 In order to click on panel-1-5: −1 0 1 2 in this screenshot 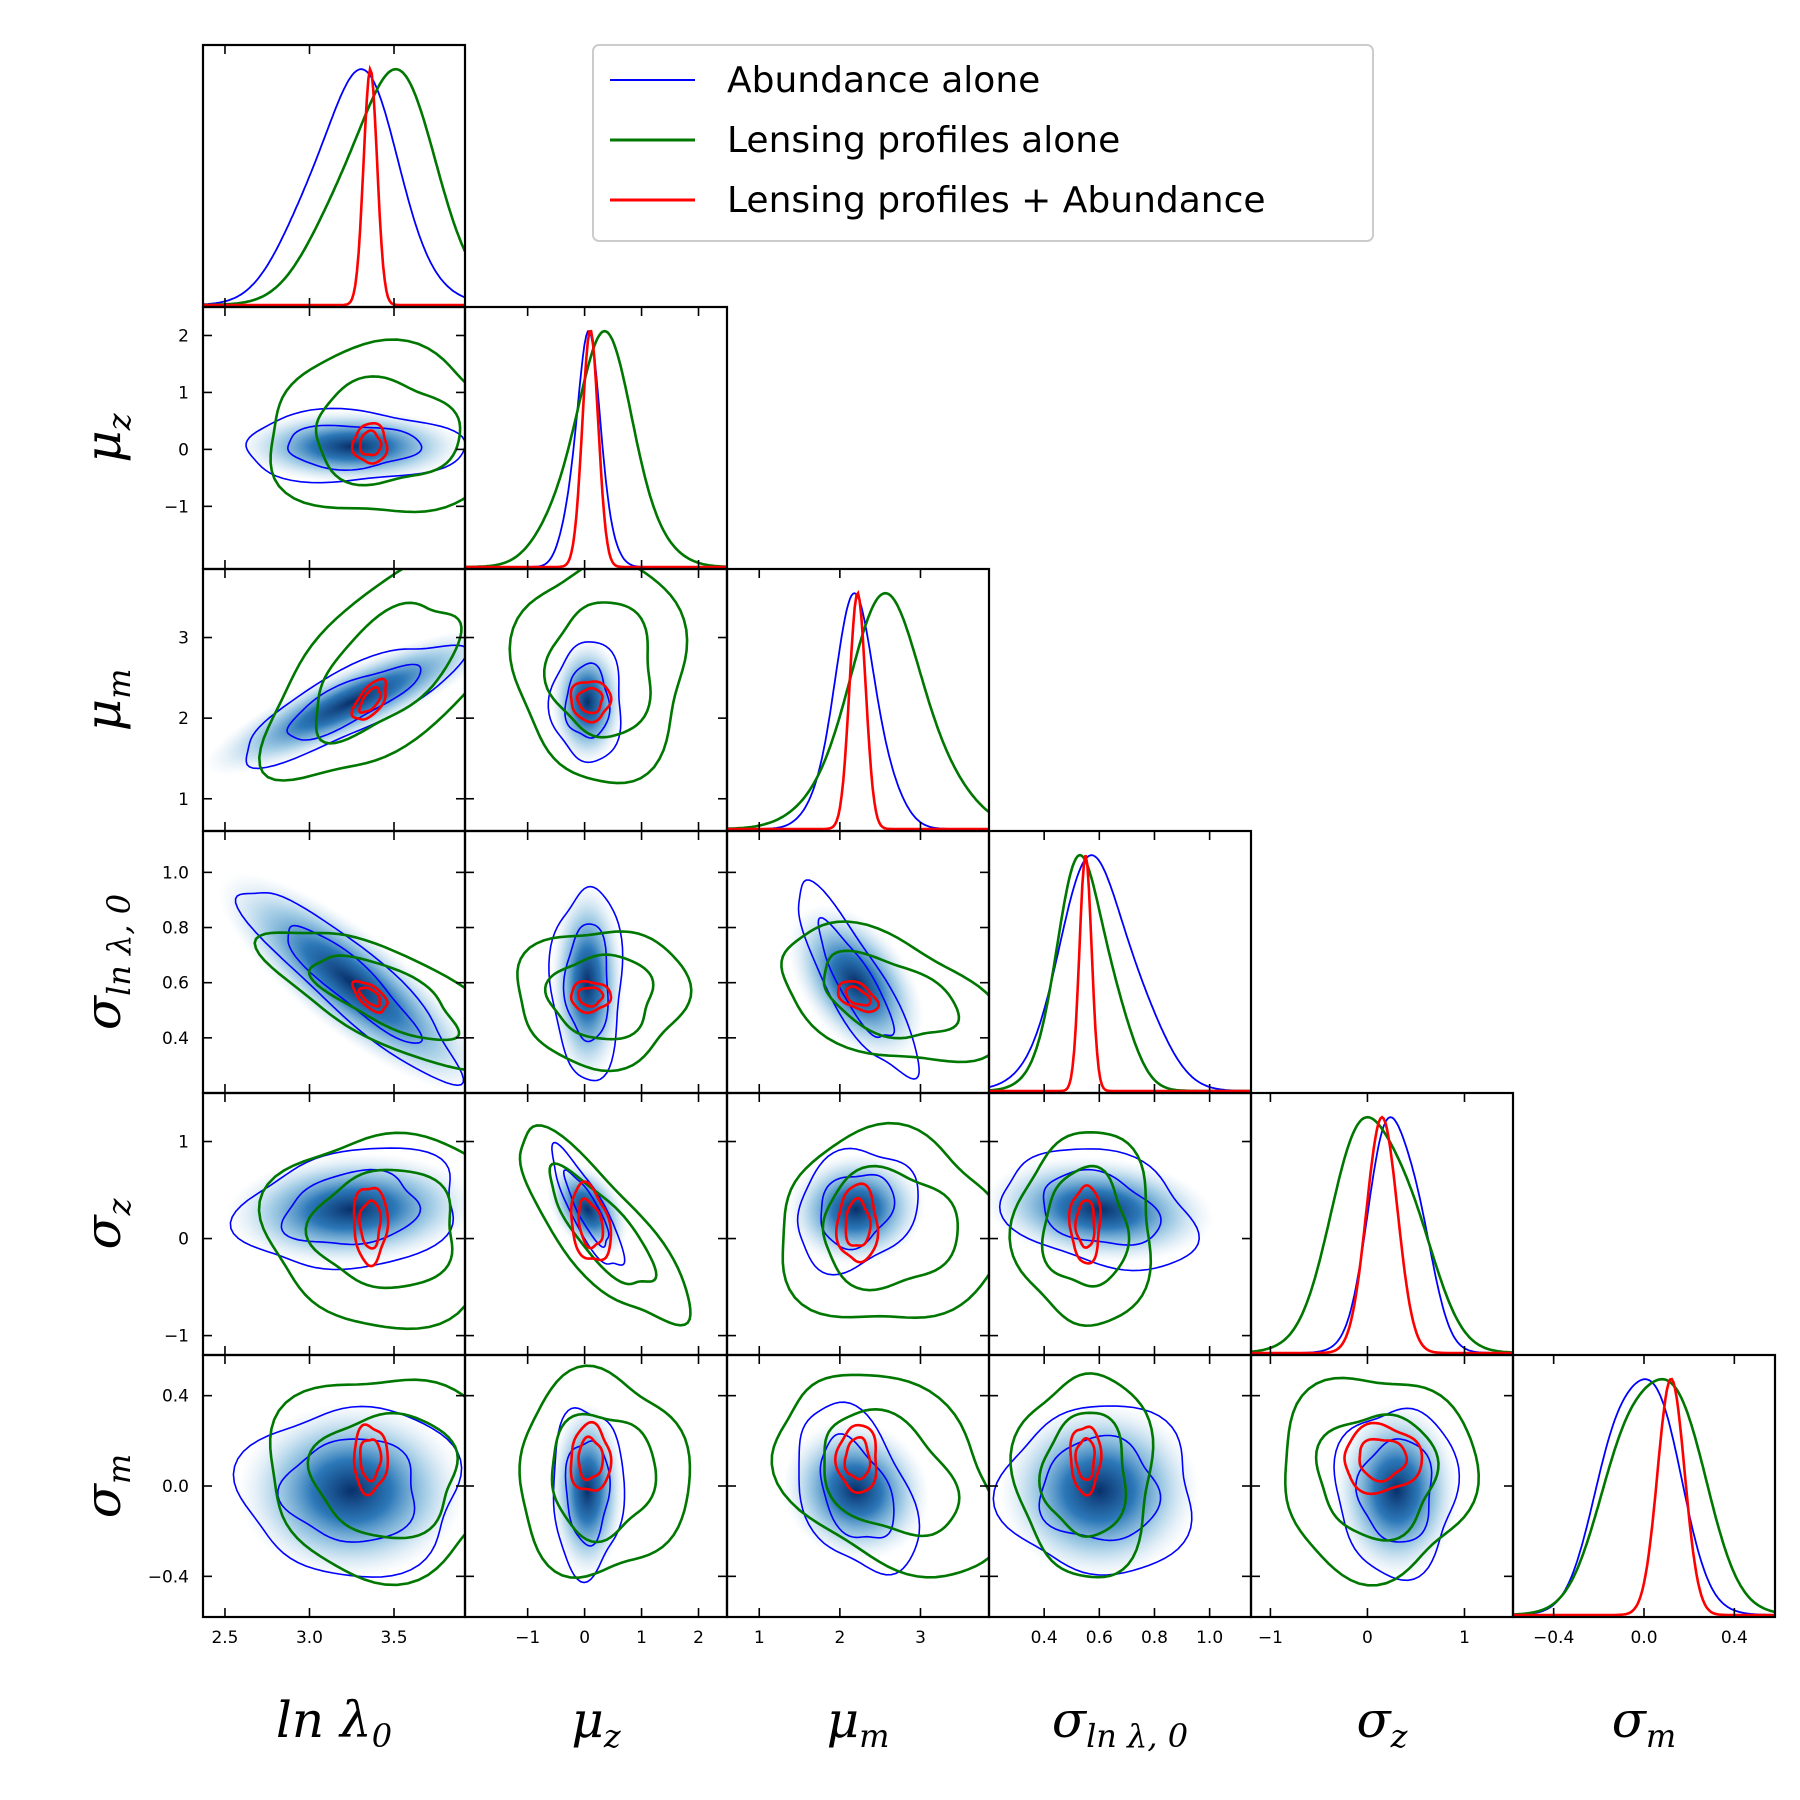, I will do `click(596, 1500)`.